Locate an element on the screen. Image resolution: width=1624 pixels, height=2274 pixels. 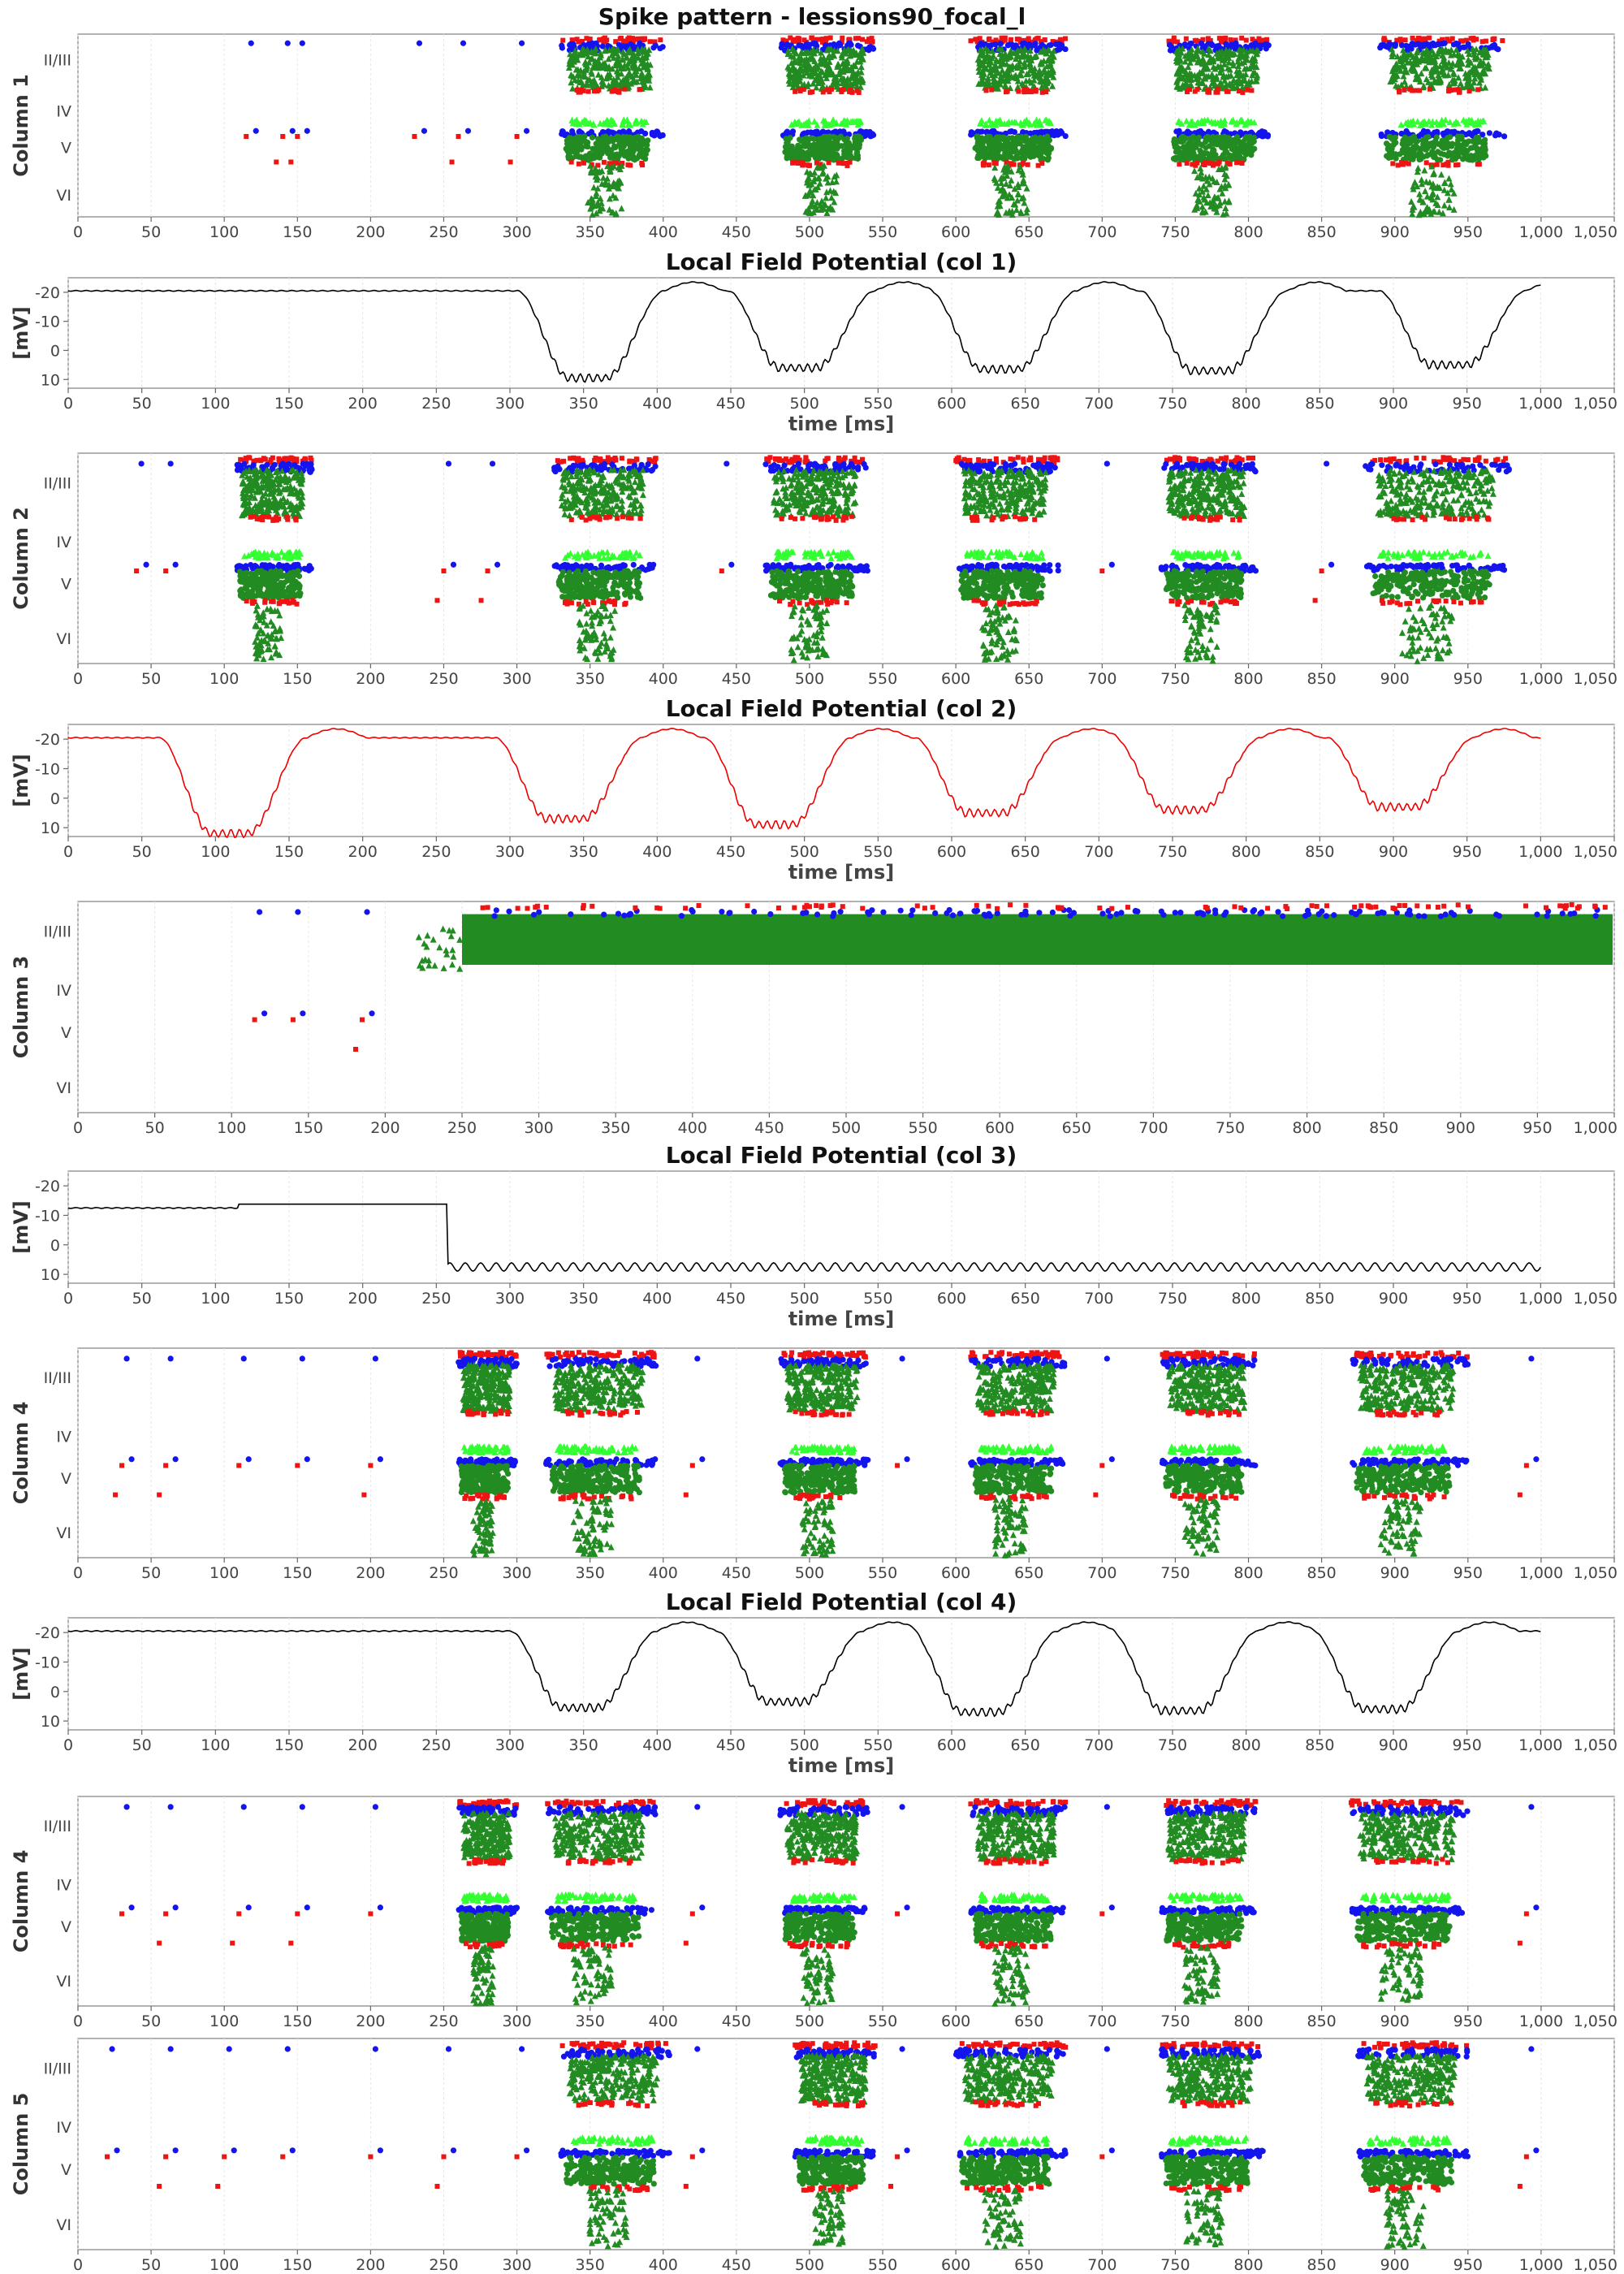
x-tick-label: 700 is located at coordinates (1101, 679).